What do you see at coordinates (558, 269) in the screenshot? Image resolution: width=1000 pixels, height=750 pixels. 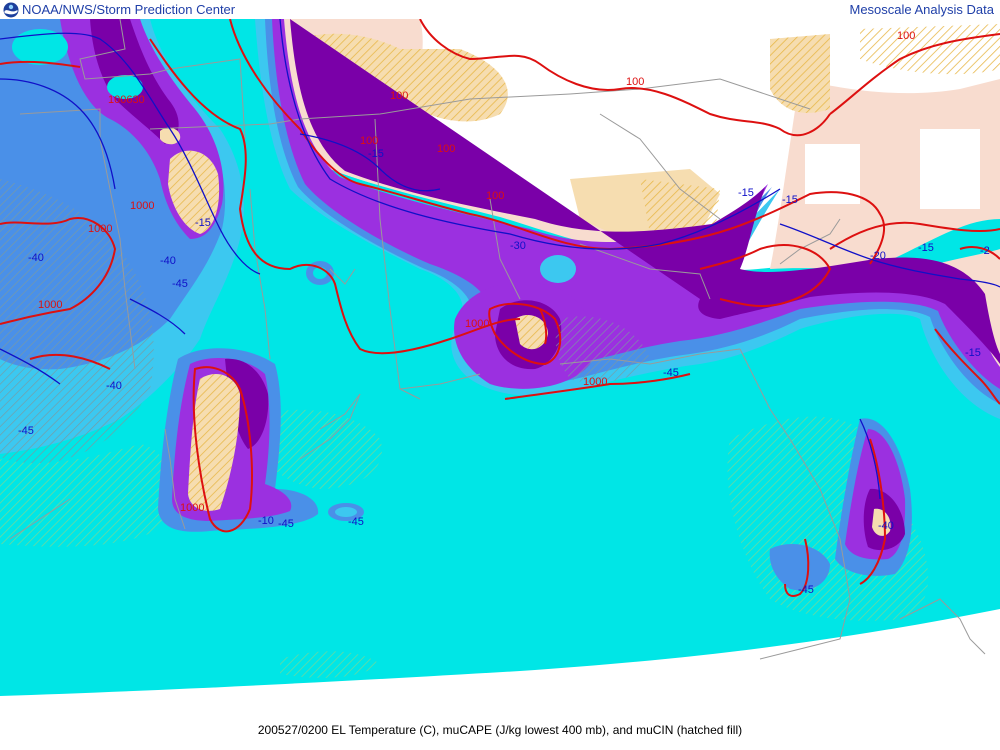 I see `el-light-blue-pocket` at bounding box center [558, 269].